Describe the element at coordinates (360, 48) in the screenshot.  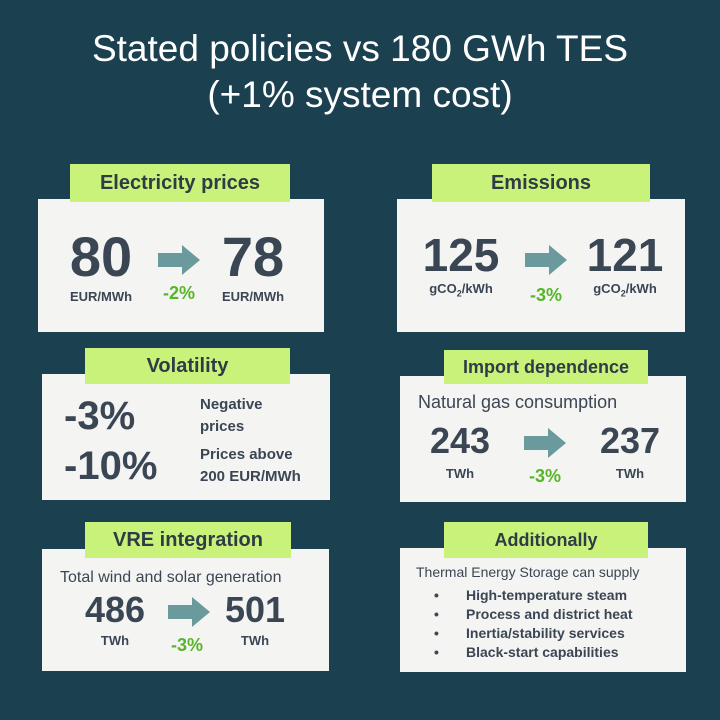
I see `title-line-1: Stated policies vs 180 GWh TES` at that location.